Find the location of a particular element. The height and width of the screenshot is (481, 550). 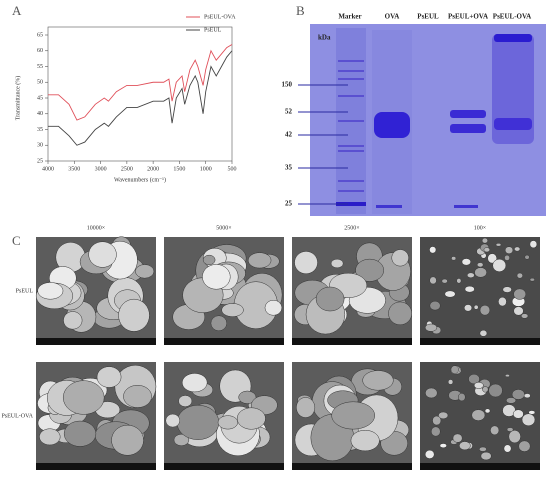

lane-label: PsEUL-OVA is located at coordinates (512, 17).